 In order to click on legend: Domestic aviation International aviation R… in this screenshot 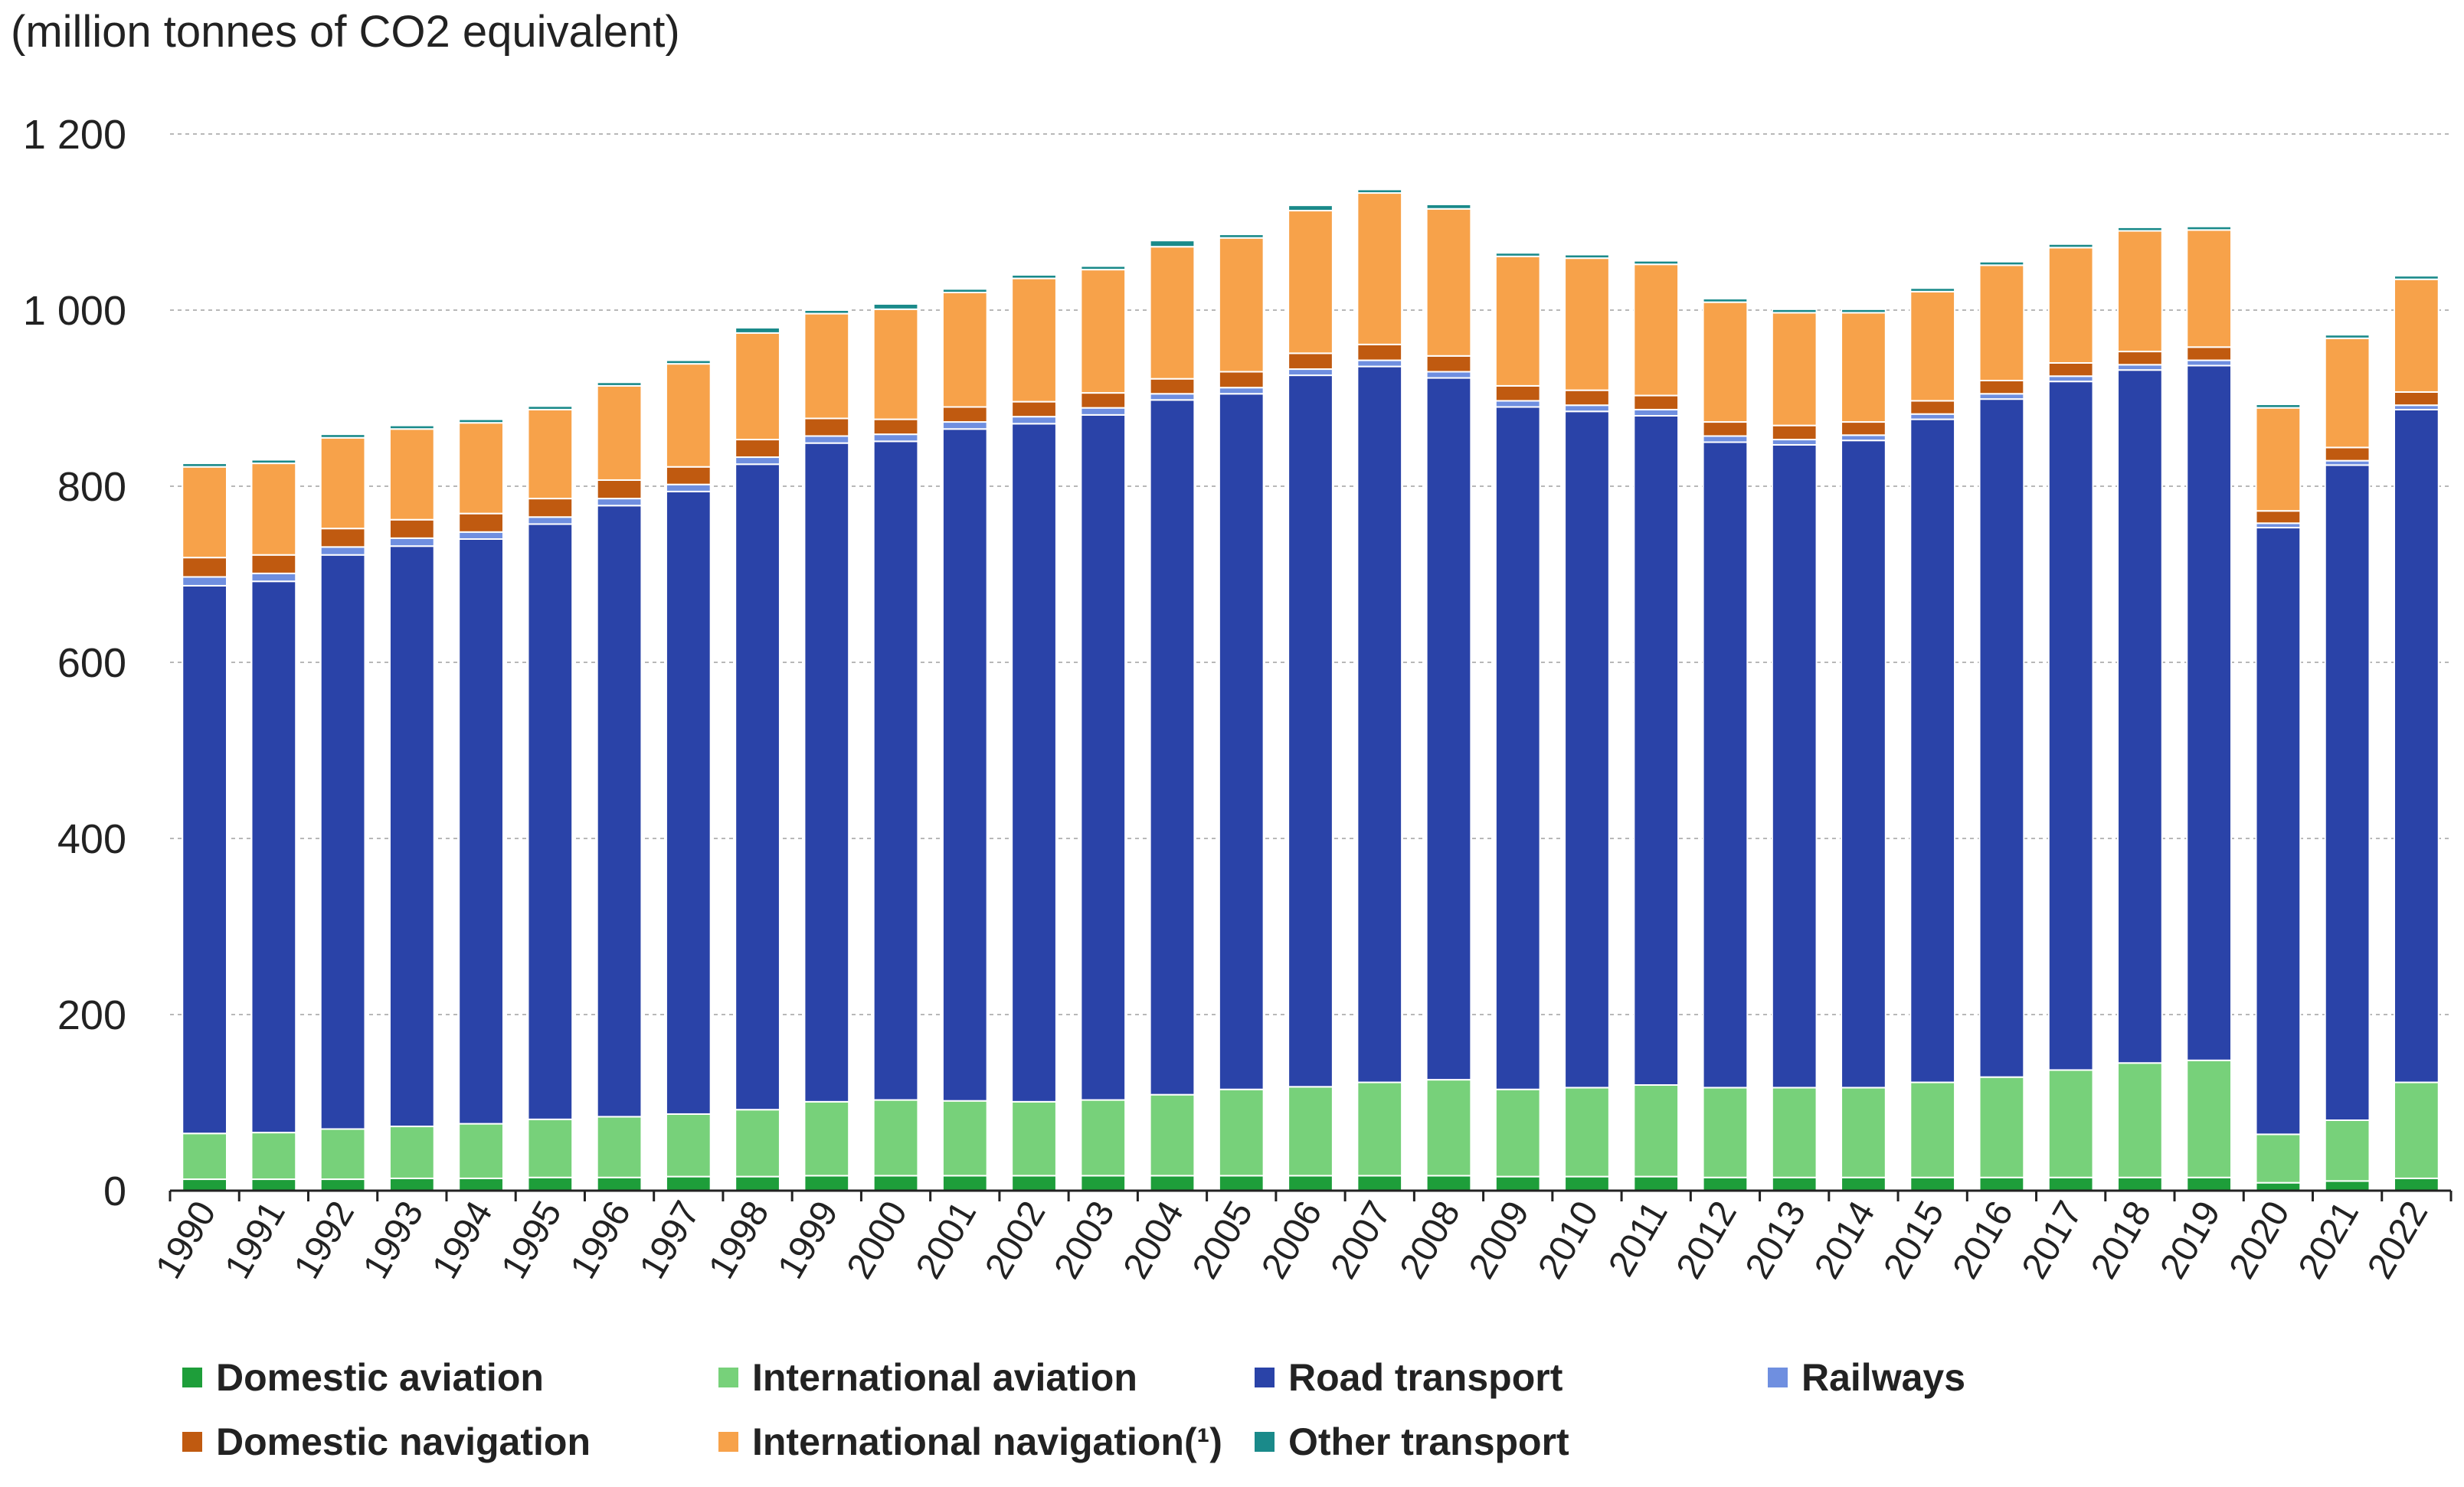, I will do `click(1292, 1420)`.